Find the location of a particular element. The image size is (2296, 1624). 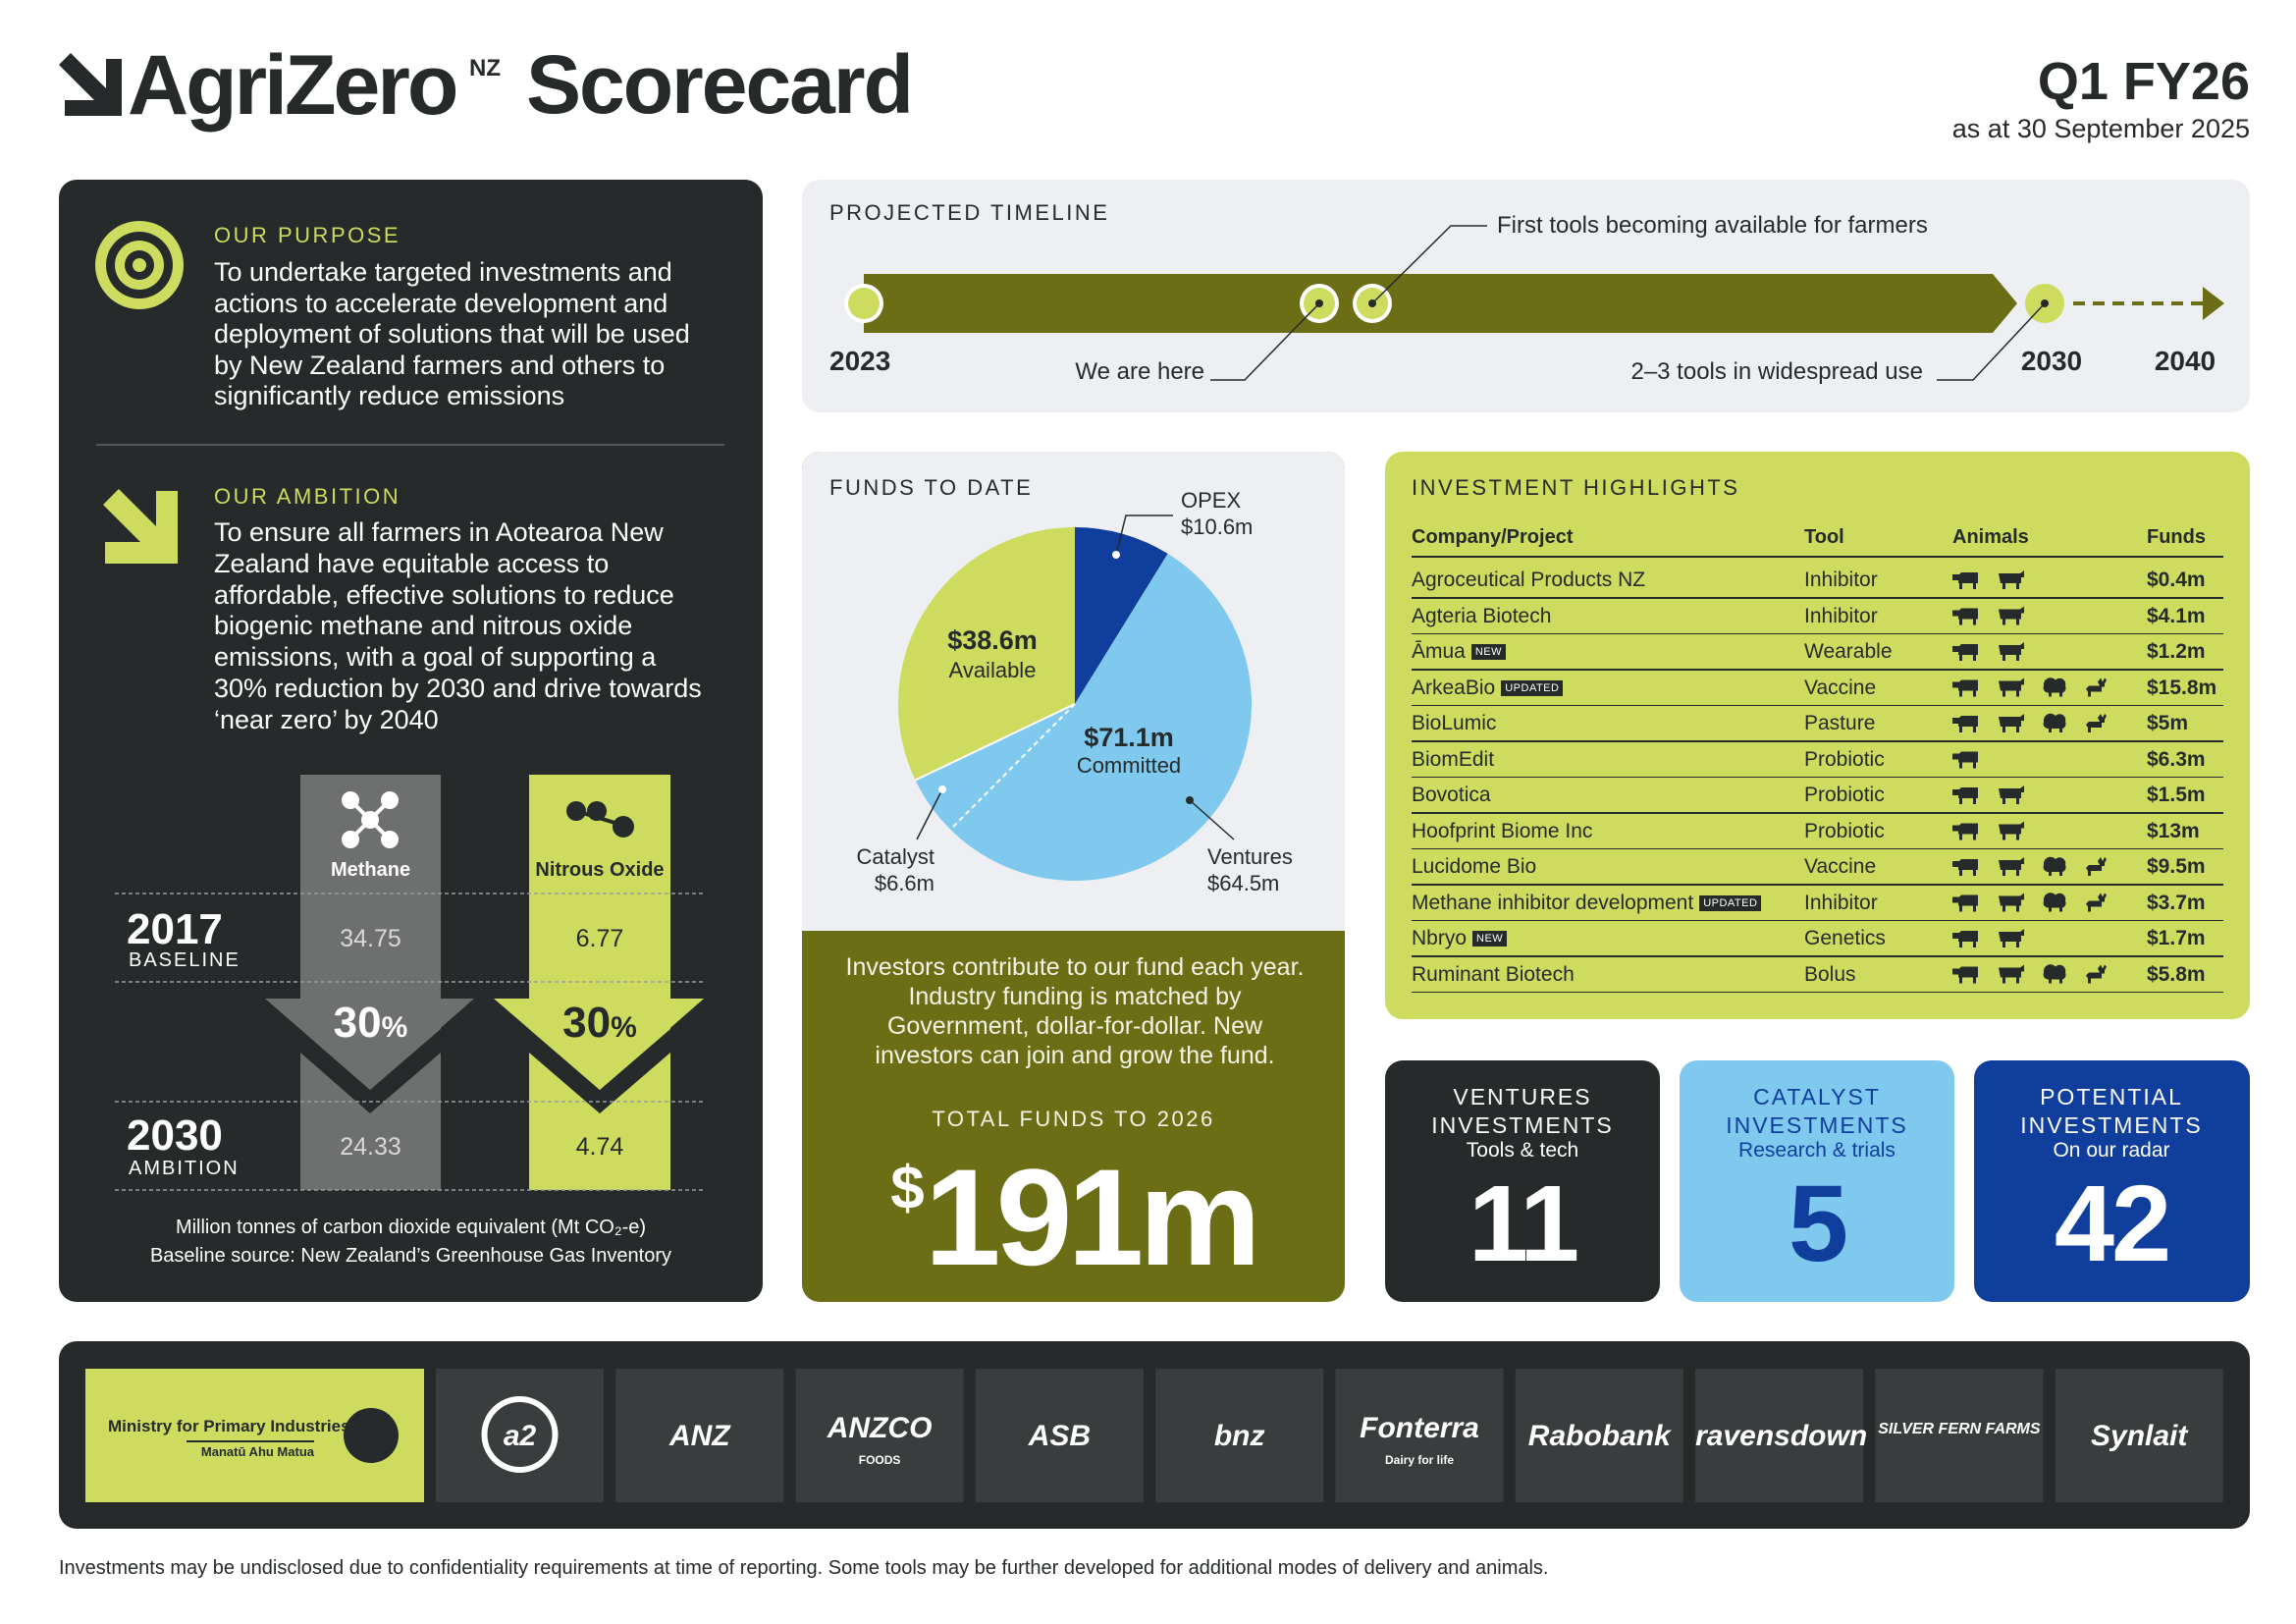

logo-arrow is located at coordinates (91, 84).